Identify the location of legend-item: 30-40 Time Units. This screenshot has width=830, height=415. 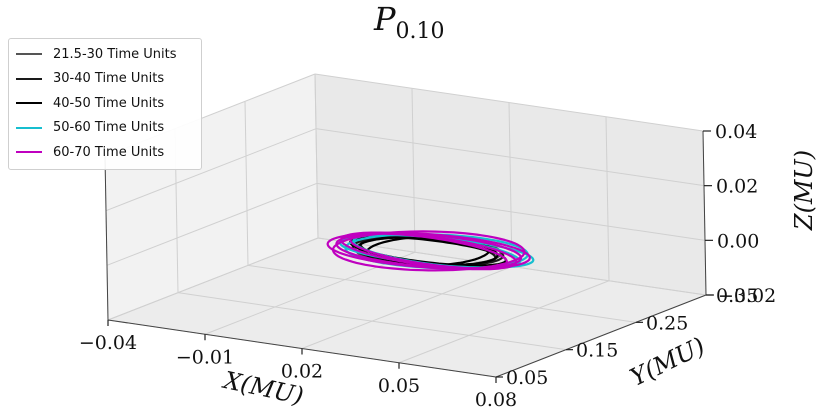
(105, 79).